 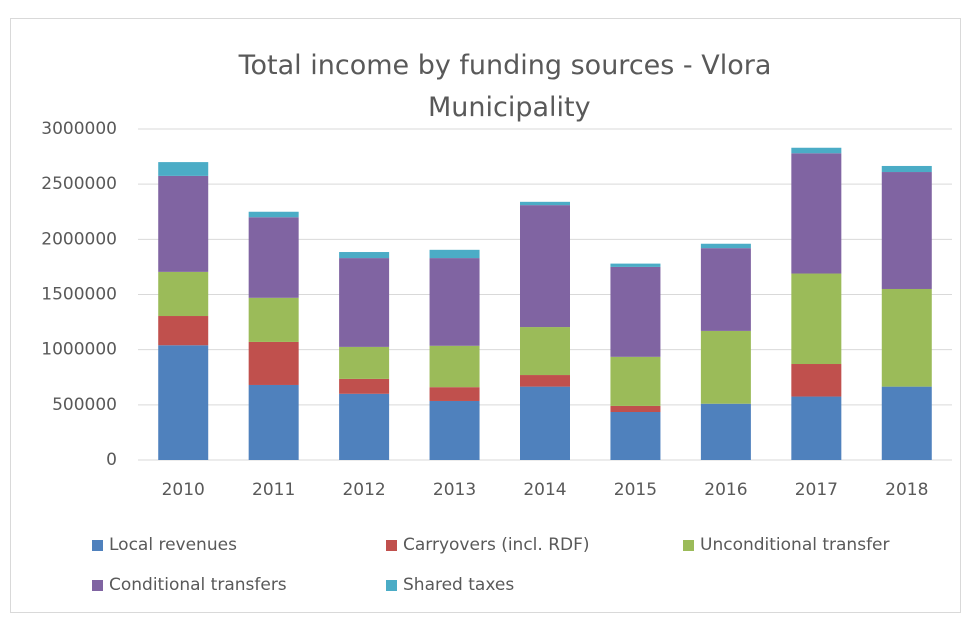 I want to click on x-tick-label: 2016, so click(x=725, y=490).